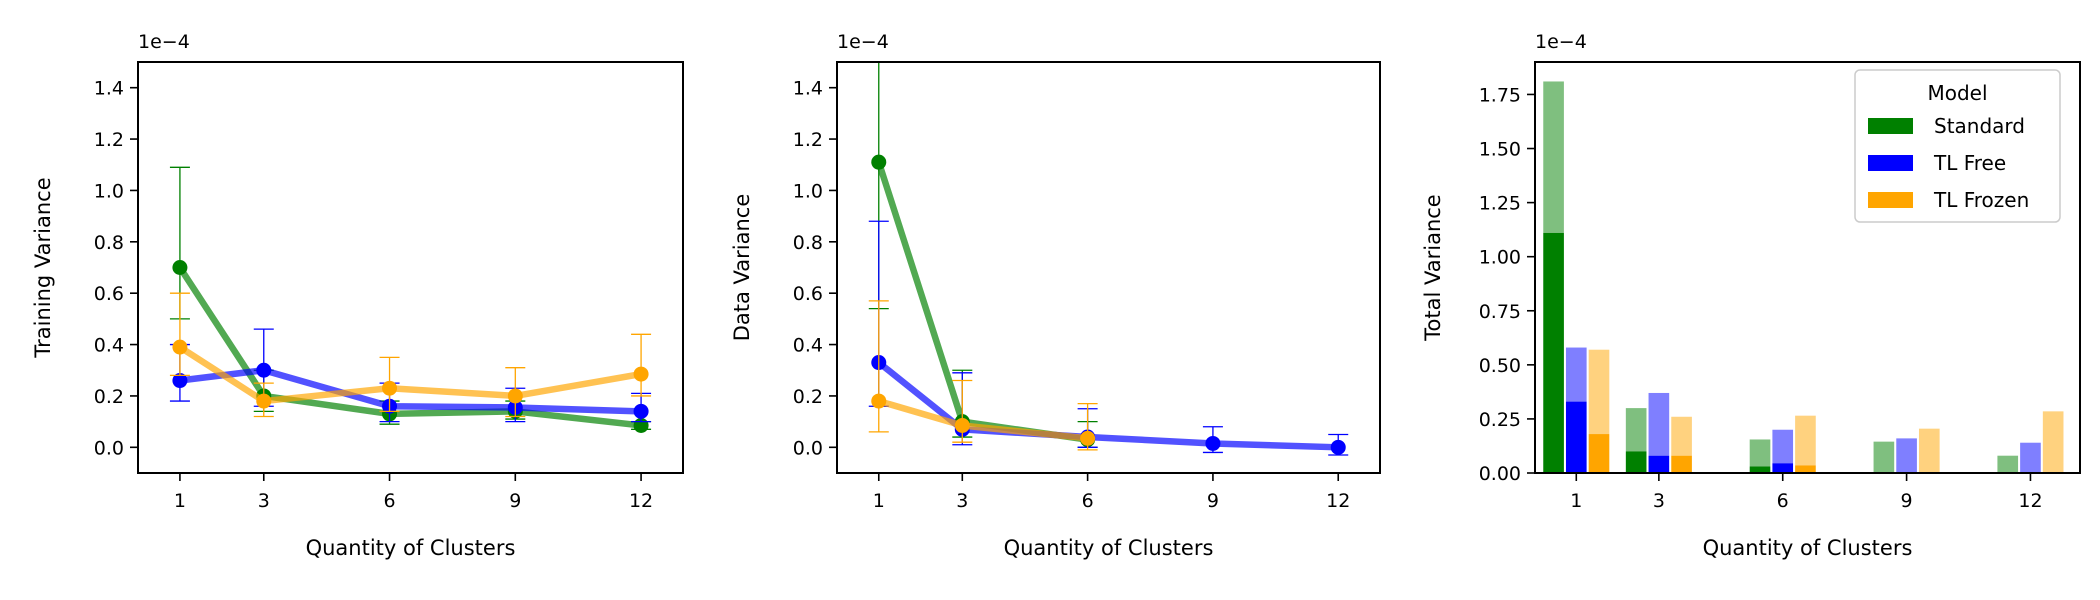 The width and height of the screenshot is (2100, 600). What do you see at coordinates (1981, 200) in the screenshot?
I see `legend-entry: TL Frozen` at bounding box center [1981, 200].